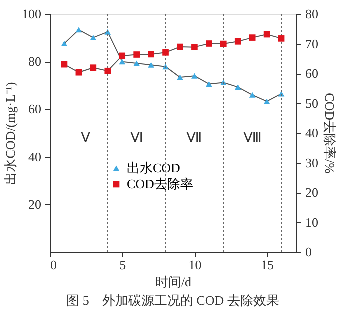  I want to click on y2-tick-label: 70, so click(312, 44).